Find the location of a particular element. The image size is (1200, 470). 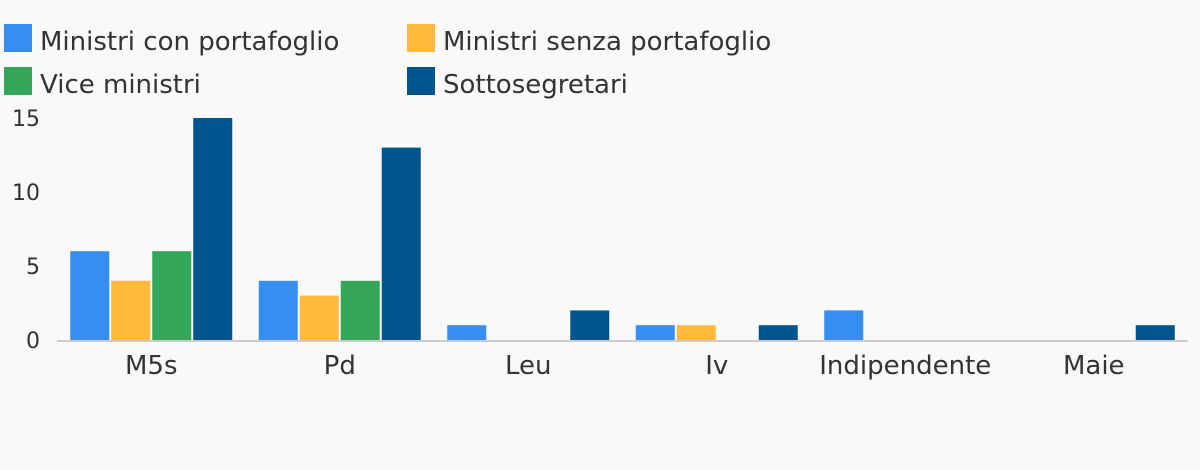

legend-label: Vice ministri is located at coordinates (120, 85).